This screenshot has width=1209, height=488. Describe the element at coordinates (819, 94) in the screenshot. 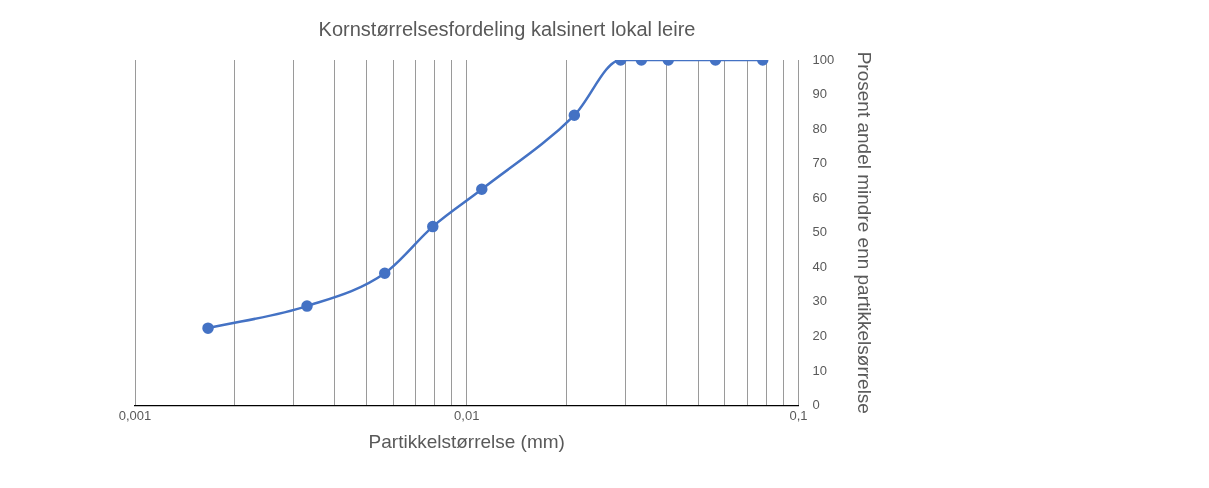

I see `y-tick-label: 90` at that location.